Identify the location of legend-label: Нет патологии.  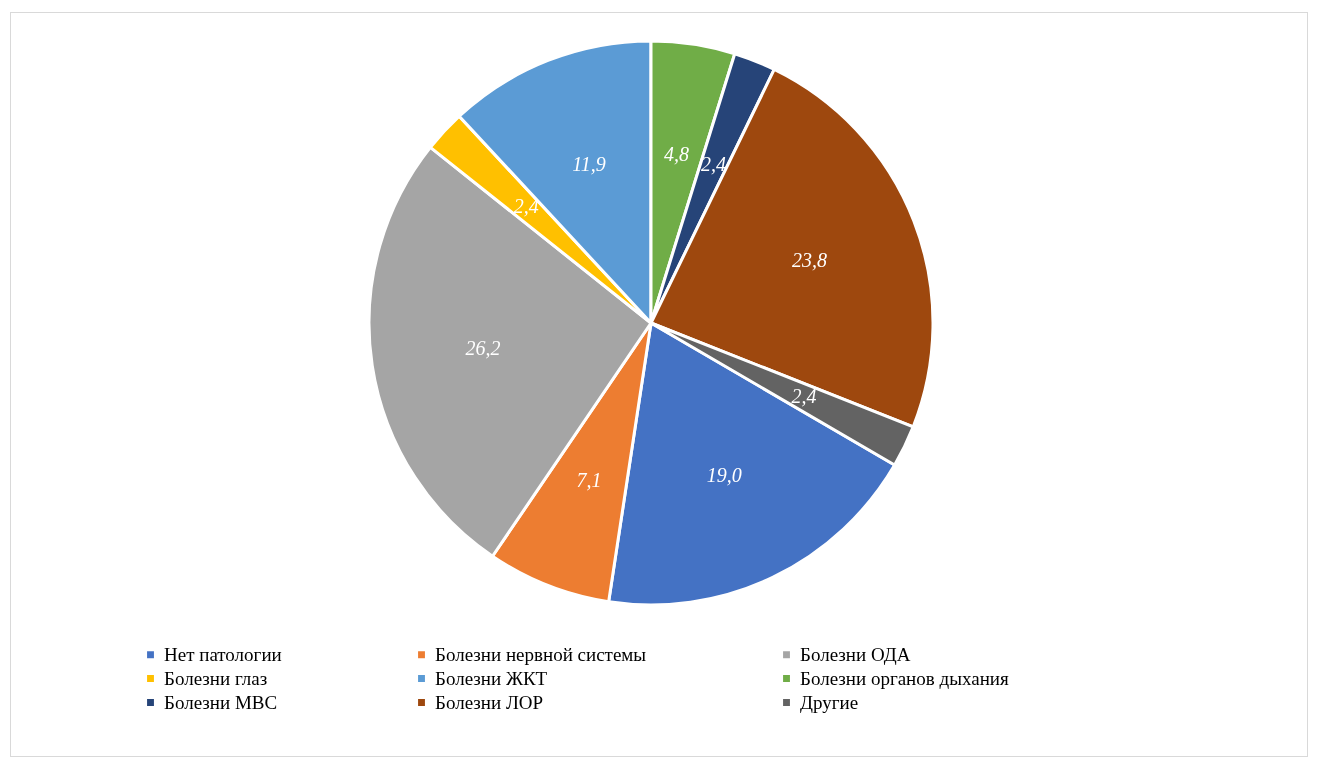
(223, 654).